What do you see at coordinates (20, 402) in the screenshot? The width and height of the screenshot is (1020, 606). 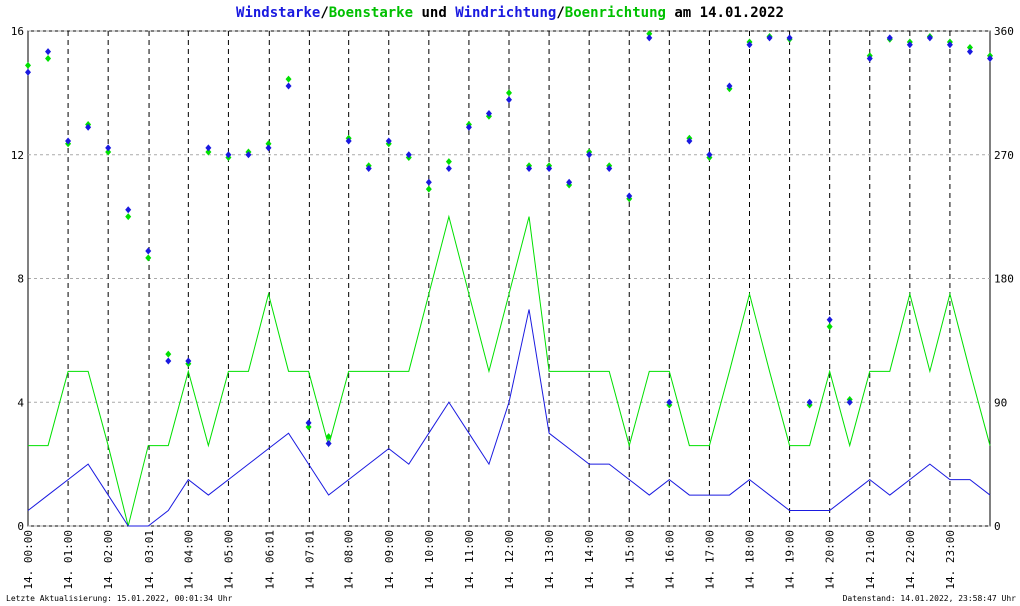 I see `y-tick-label: 4` at bounding box center [20, 402].